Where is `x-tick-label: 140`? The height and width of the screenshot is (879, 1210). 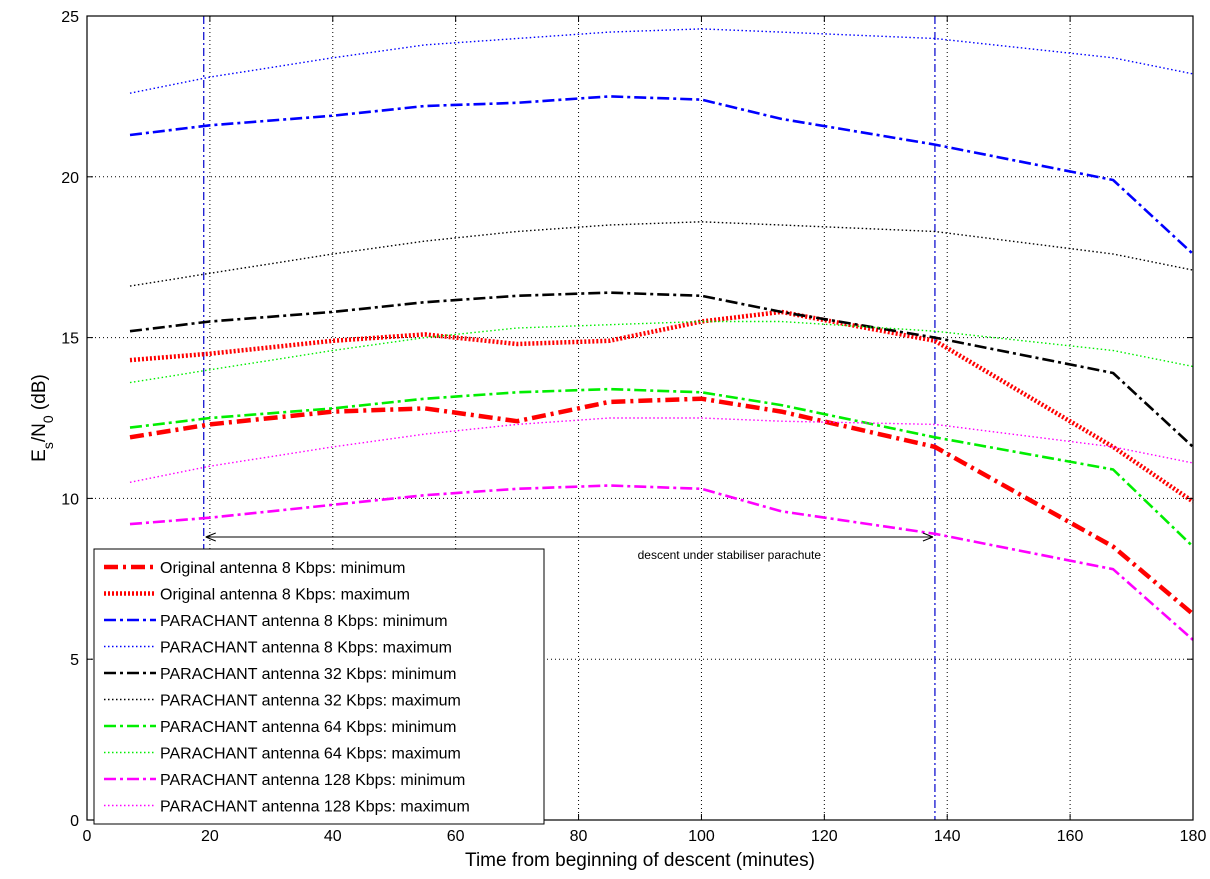 x-tick-label: 140 is located at coordinates (947, 836).